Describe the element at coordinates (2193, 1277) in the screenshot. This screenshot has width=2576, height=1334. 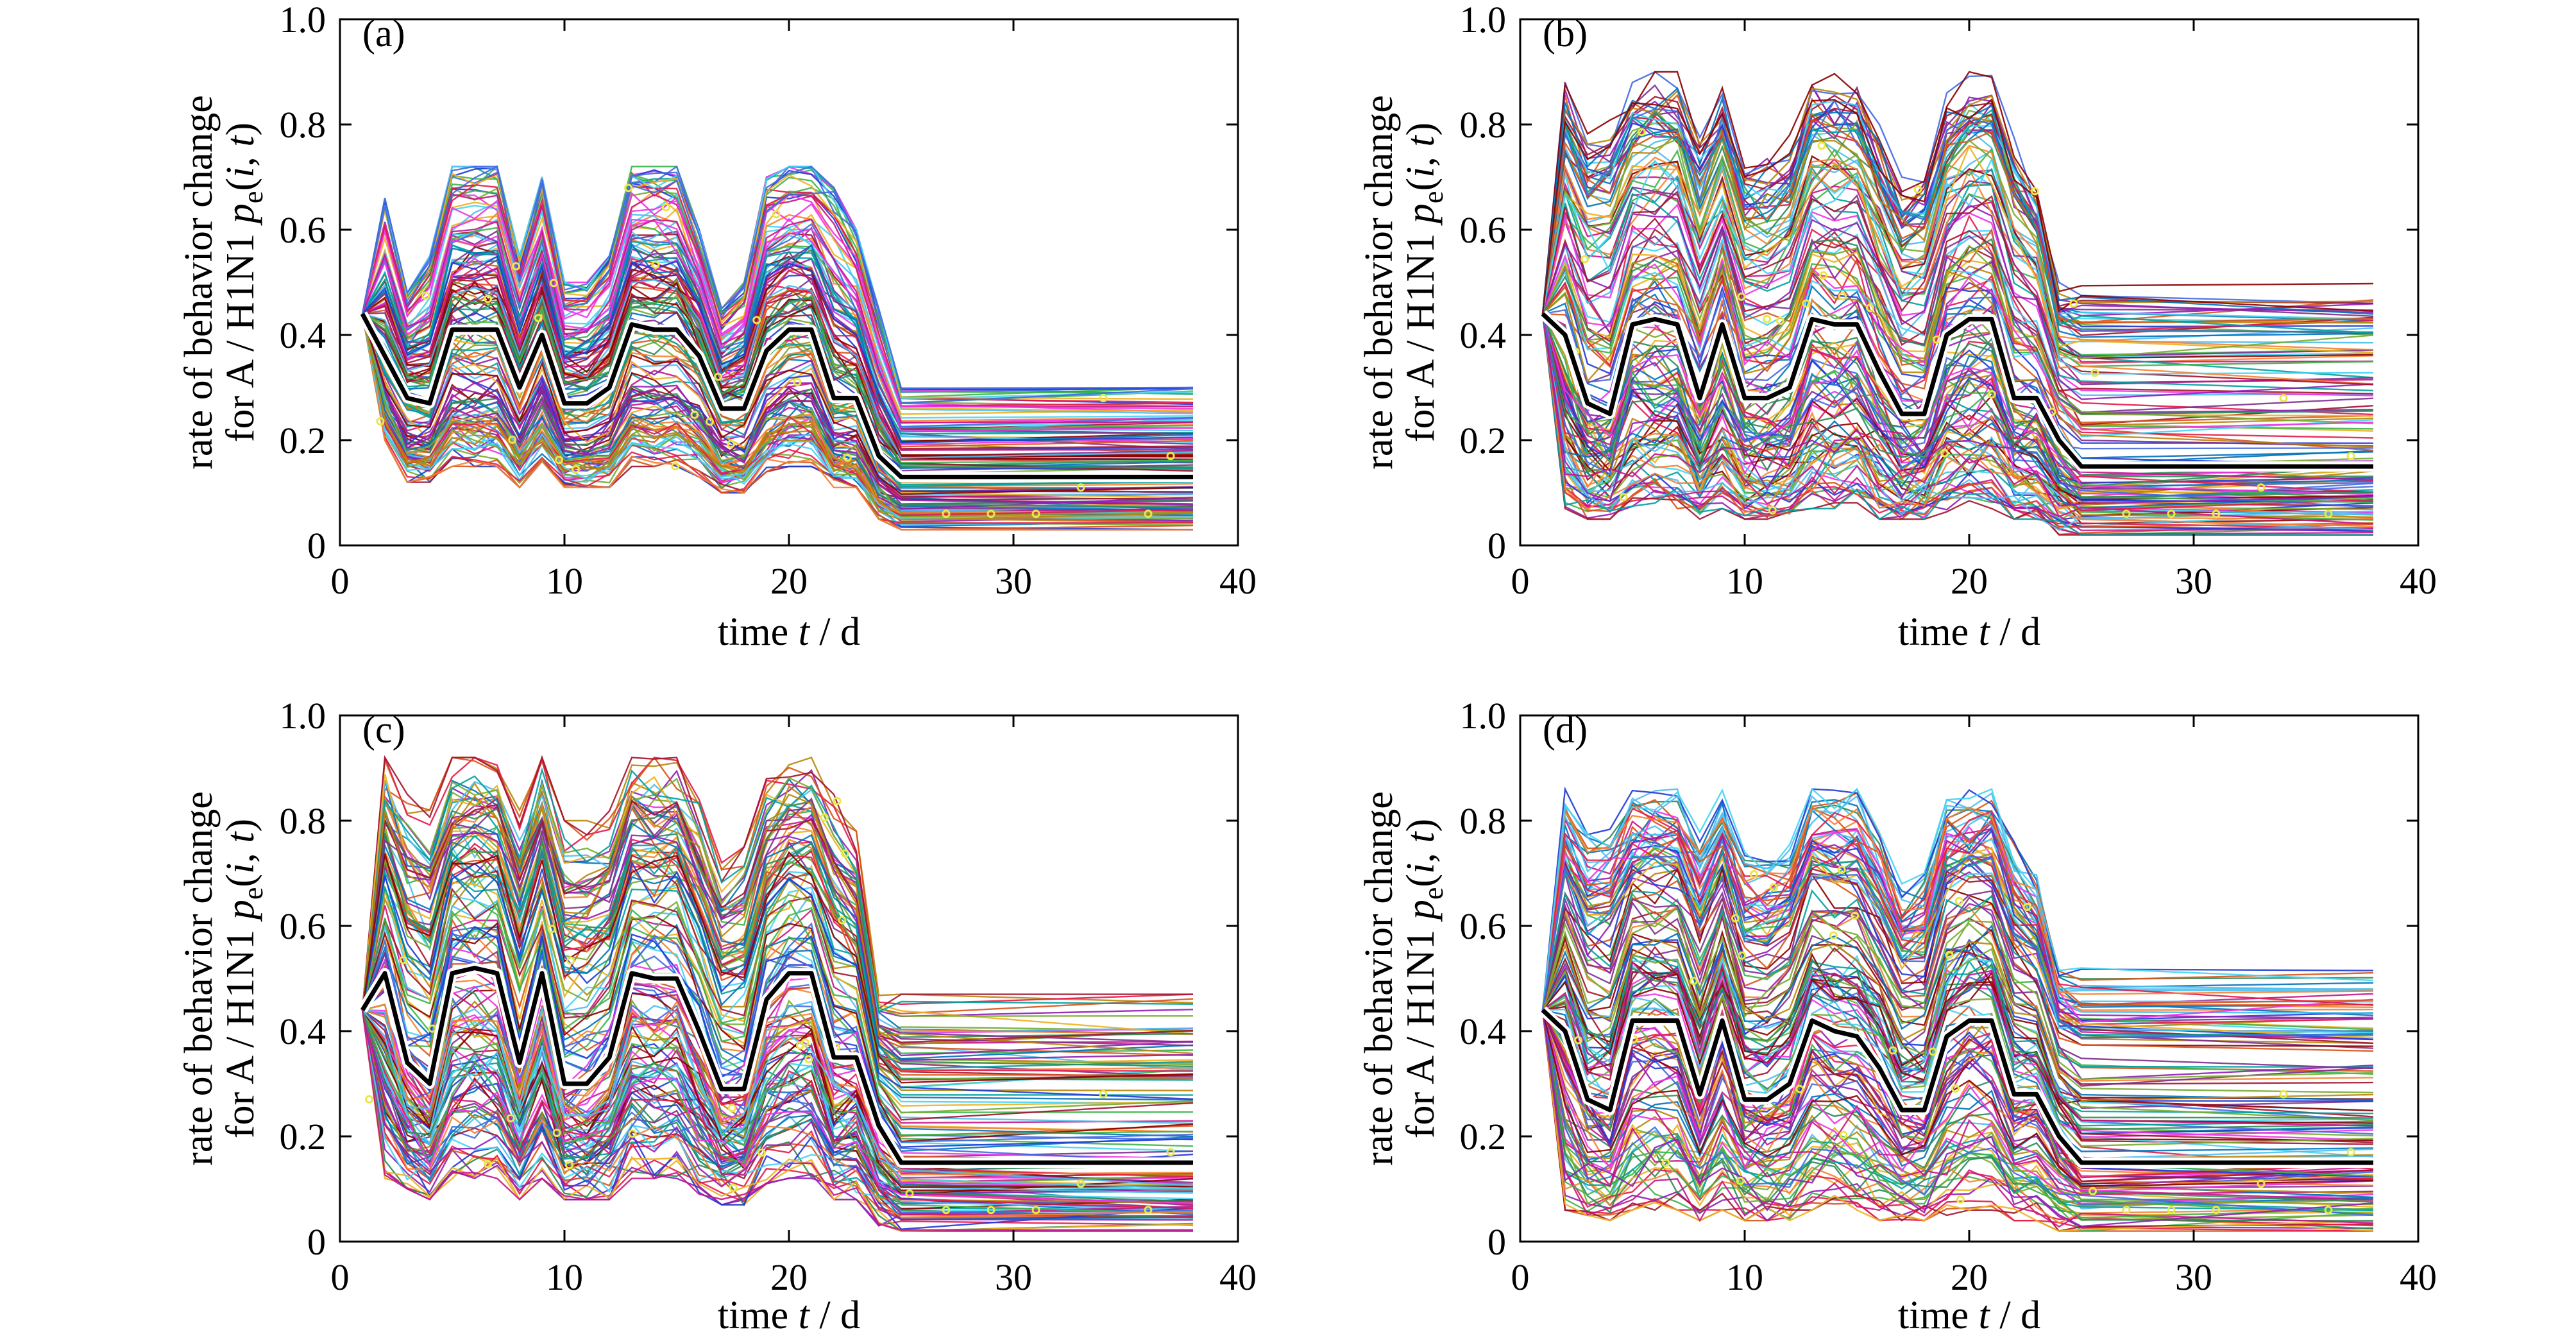
I see `x-tick-label: 30` at that location.